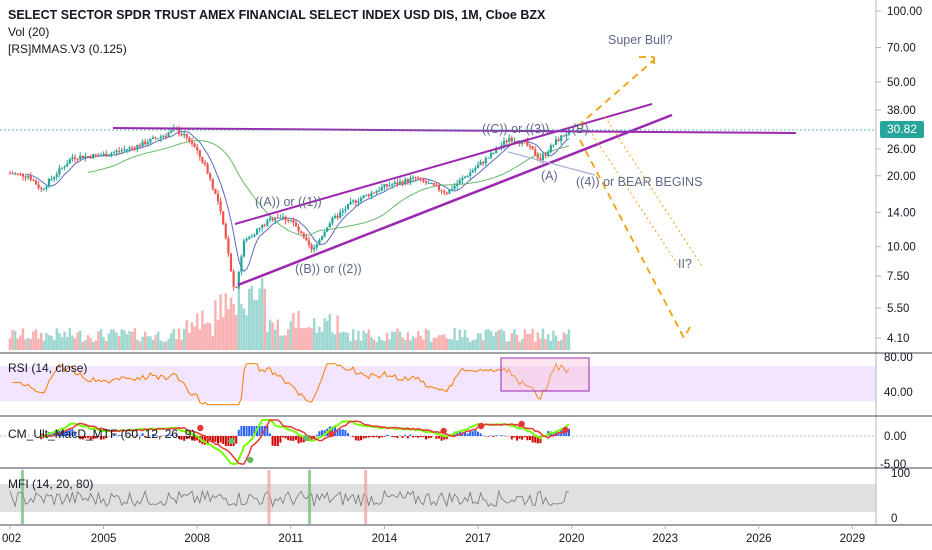  What do you see at coordinates (898, 309) in the screenshot?
I see `price-tick-label: 5.50` at bounding box center [898, 309].